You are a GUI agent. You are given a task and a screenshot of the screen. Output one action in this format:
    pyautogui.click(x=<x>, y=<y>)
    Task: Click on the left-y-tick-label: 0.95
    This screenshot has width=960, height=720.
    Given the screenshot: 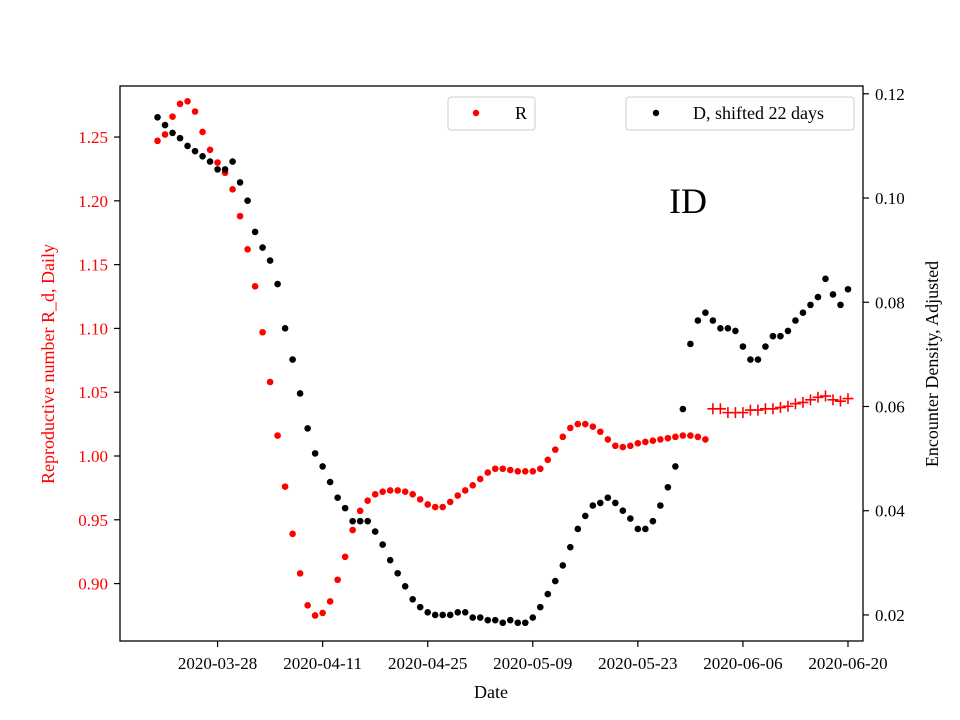 What is the action you would take?
    pyautogui.click(x=93, y=520)
    